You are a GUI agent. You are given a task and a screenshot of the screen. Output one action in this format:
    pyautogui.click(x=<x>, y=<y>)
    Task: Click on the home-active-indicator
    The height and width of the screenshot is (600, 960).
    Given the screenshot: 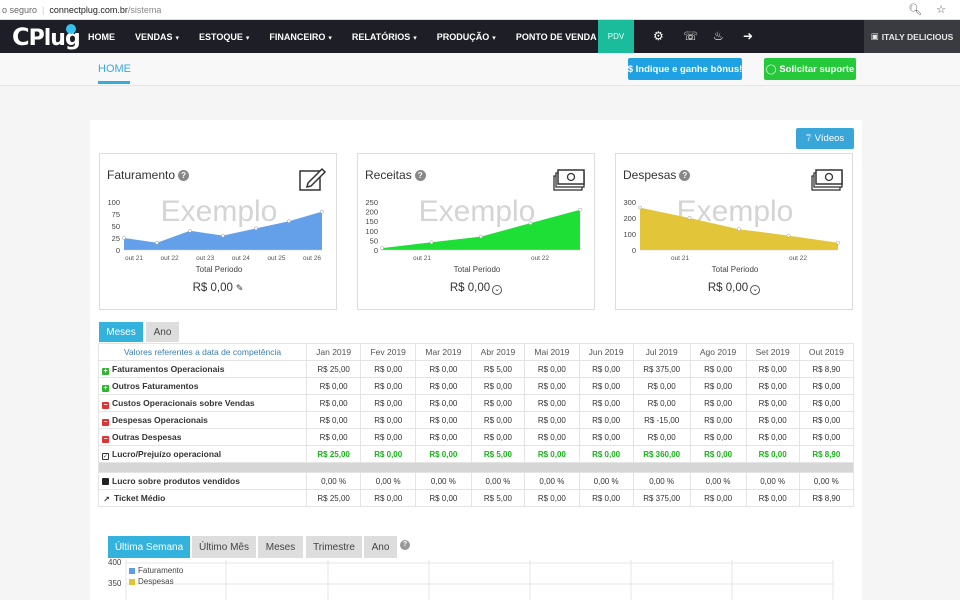 What is the action you would take?
    pyautogui.click(x=114, y=82)
    